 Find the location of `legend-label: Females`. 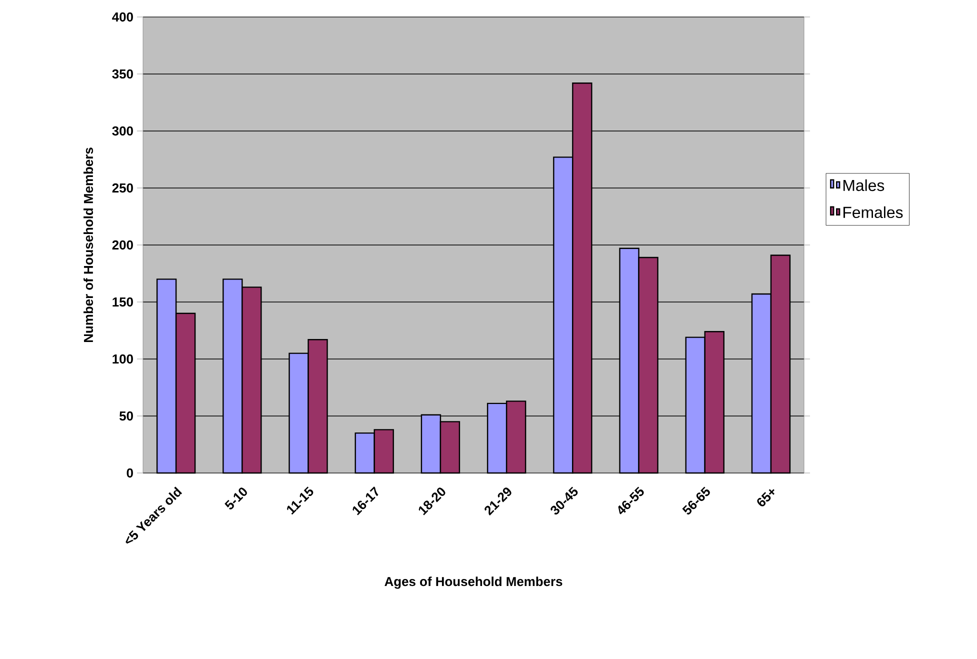

legend-label: Females is located at coordinates (873, 212).